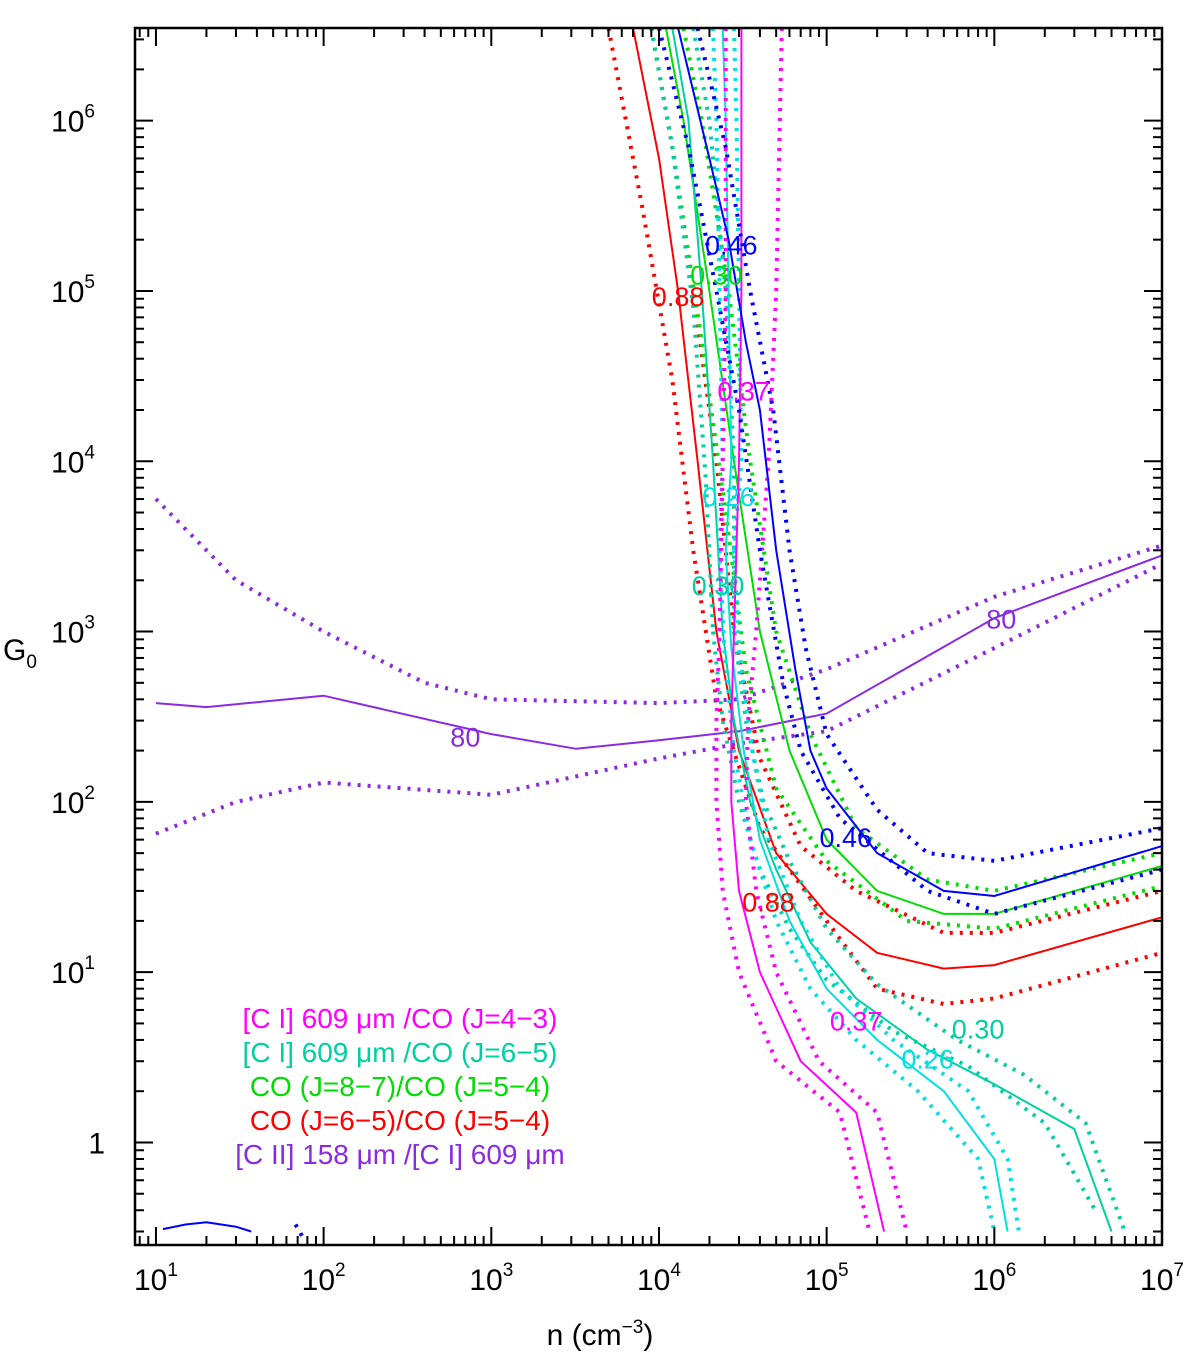  Describe the element at coordinates (207, 1227) in the screenshot. I see `contour-line-blue-046-low` at that location.